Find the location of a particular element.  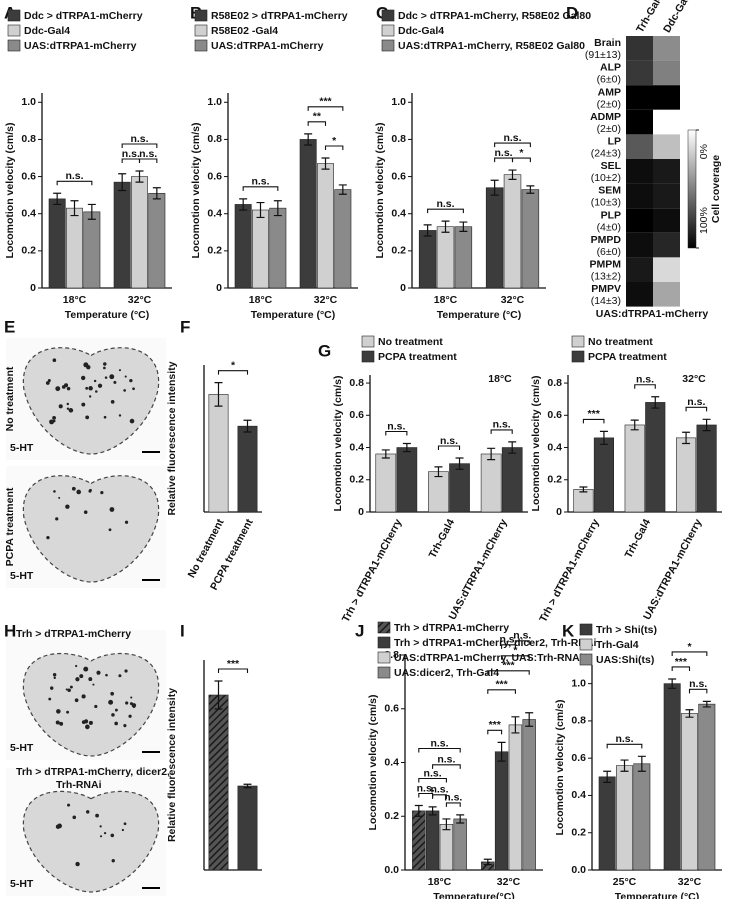

x-tick-label: 32°C is located at coordinates (509, 882).